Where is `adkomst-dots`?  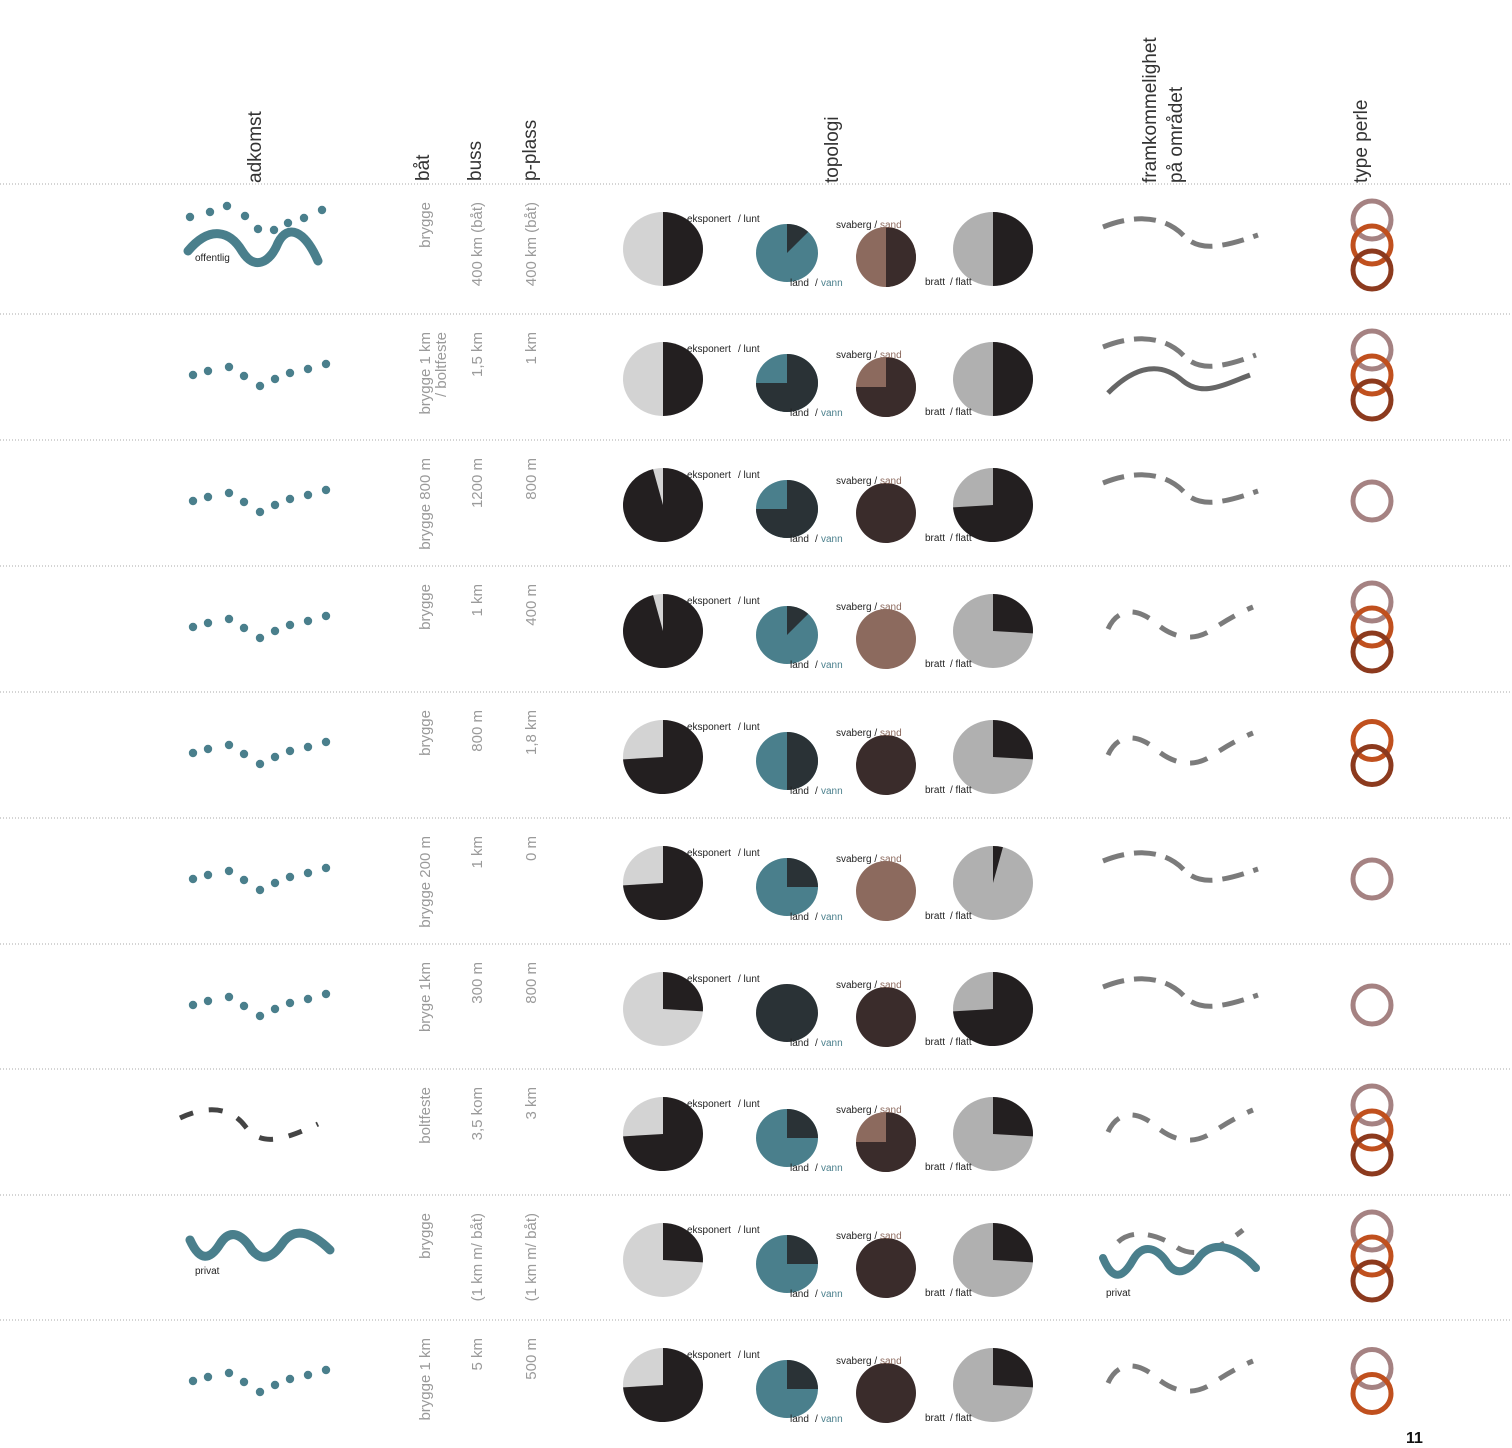 adkomst-dots is located at coordinates (259, 753).